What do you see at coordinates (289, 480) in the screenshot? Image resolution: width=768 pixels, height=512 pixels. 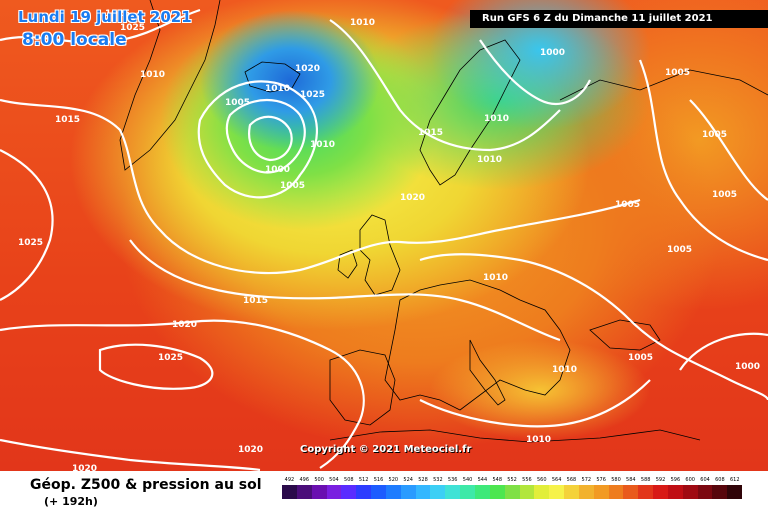 I see `scale-value: 492` at bounding box center [289, 480].